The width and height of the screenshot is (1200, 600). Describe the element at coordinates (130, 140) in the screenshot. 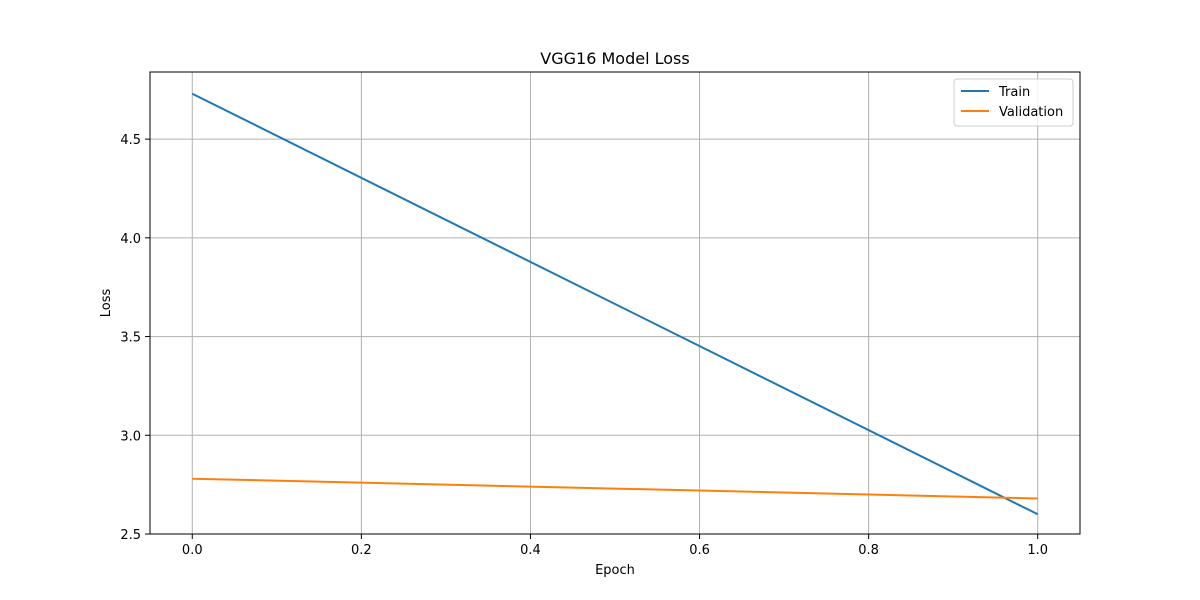

I see `y-tick-label: 4.5` at that location.